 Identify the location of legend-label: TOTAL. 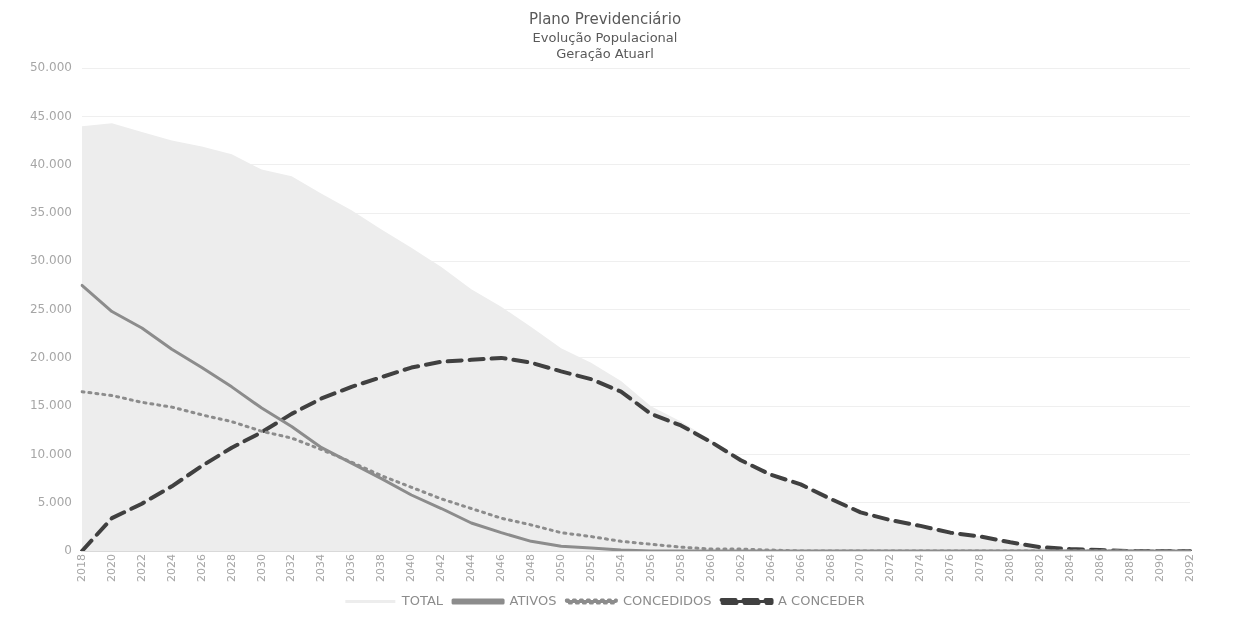
(422, 600).